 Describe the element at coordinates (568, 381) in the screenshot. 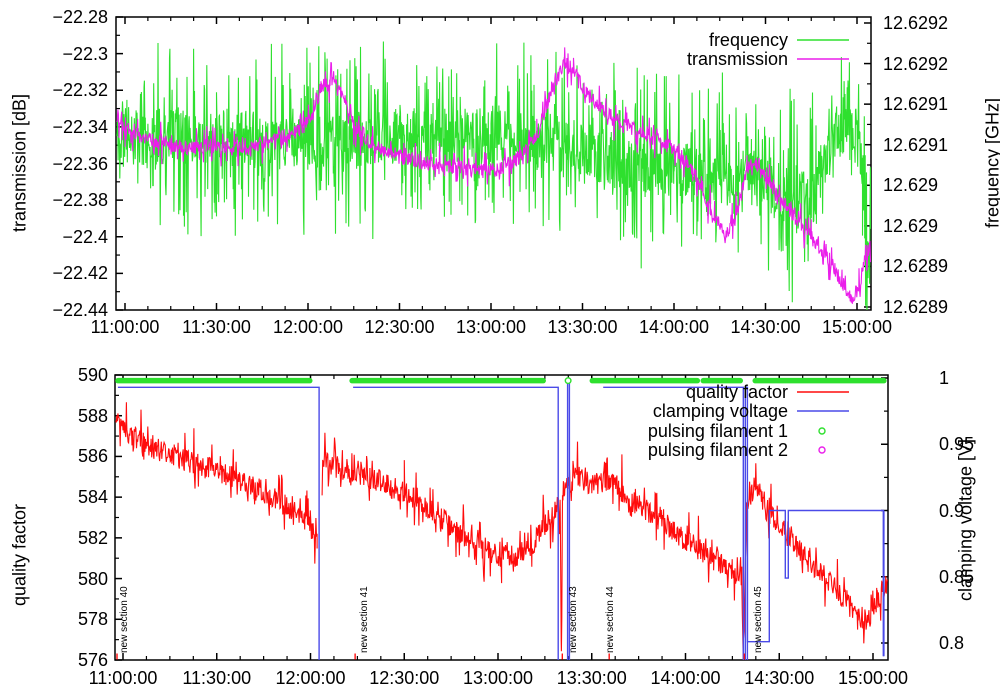

I see `pulsing-filament-1-point` at that location.